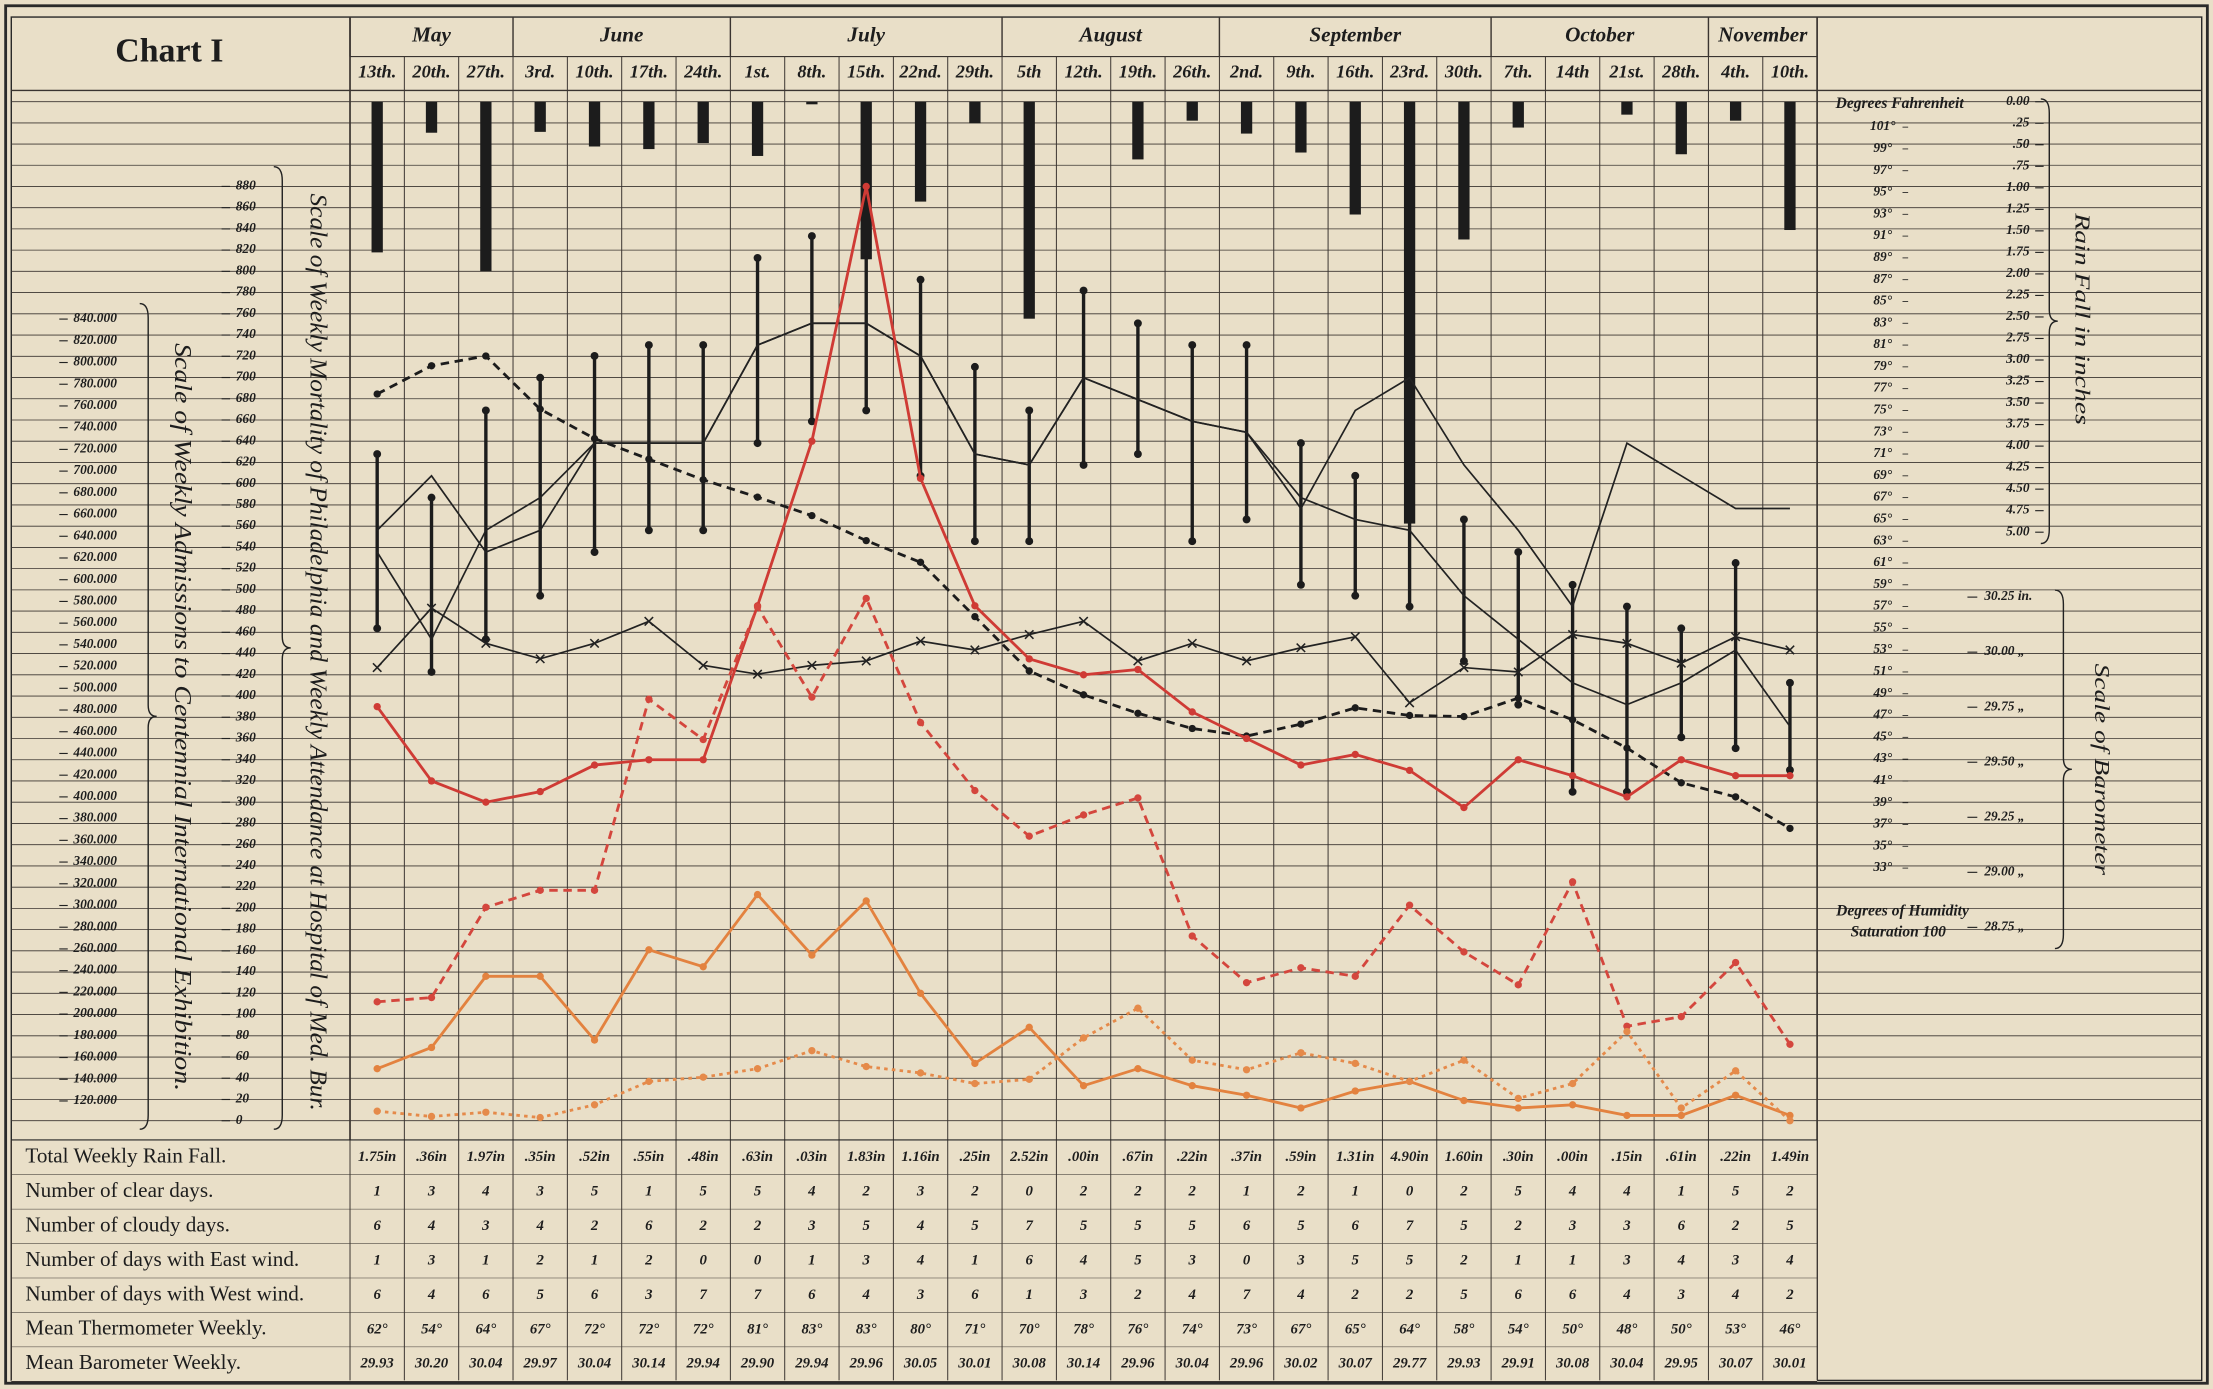 The height and width of the screenshot is (1389, 2213). I want to click on brace, so click(282, 647).